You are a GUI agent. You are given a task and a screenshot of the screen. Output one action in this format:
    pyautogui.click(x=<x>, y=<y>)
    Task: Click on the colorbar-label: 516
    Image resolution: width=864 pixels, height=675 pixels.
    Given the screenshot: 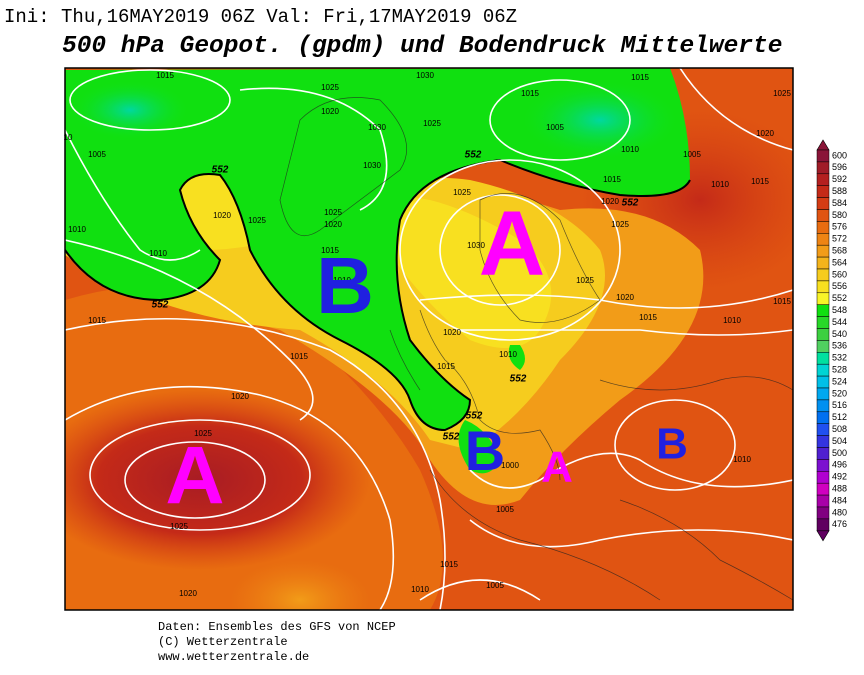 What is the action you would take?
    pyautogui.click(x=839, y=405)
    